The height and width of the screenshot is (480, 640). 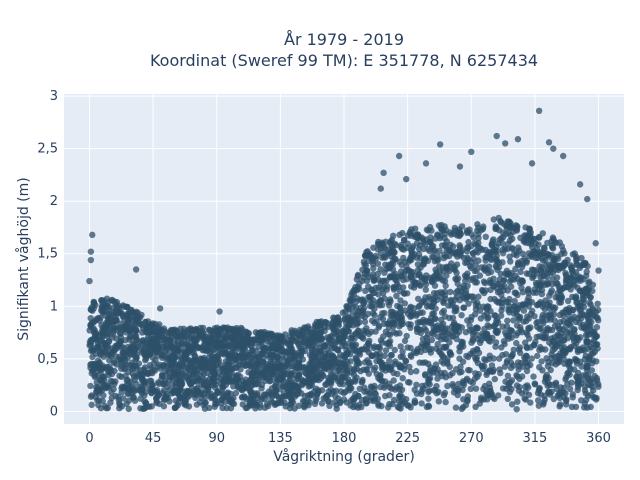 I want to click on x-tick-label: 360, so click(x=598, y=438).